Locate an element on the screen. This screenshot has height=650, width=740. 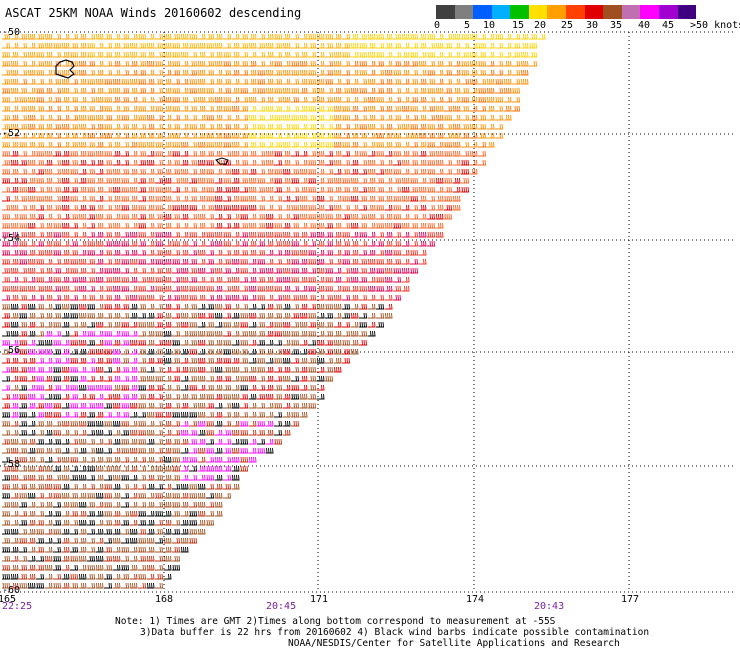
colorbar-label: 10 is located at coordinates (489, 25).